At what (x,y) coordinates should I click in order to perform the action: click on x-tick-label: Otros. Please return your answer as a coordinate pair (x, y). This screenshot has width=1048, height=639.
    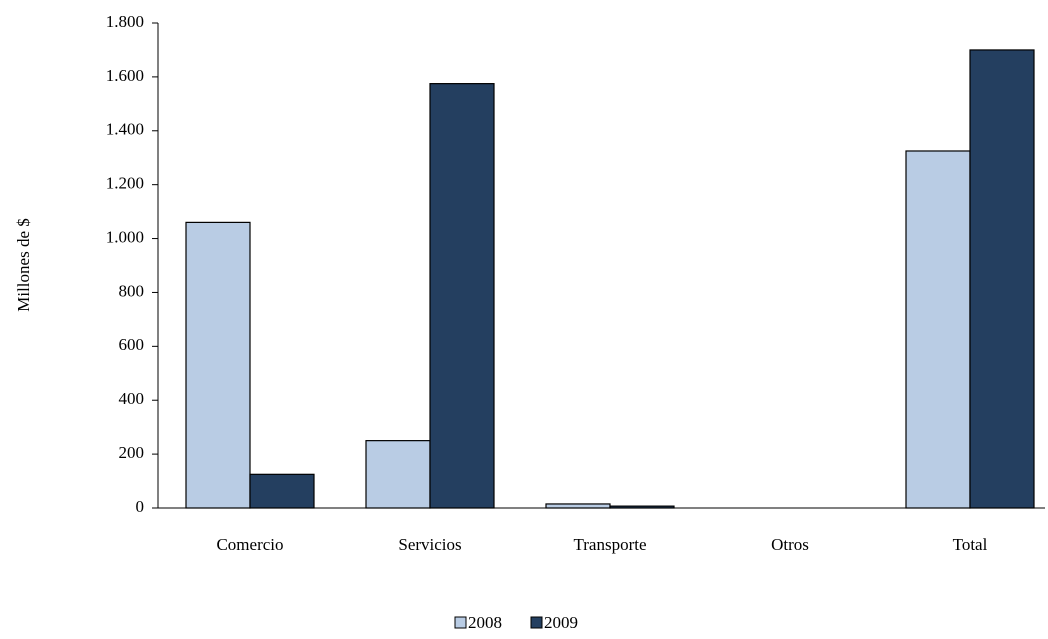
    Looking at the image, I should click on (790, 544).